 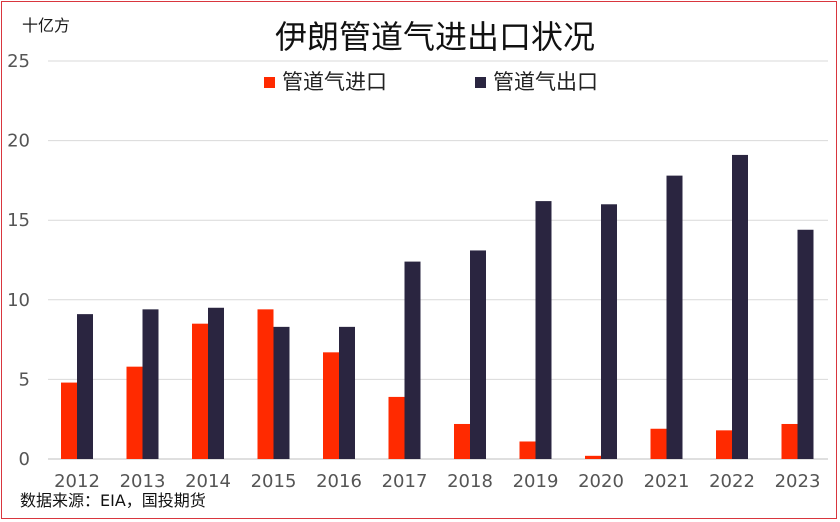 What do you see at coordinates (405, 481) in the screenshot?
I see `x-tick-label: 2017` at bounding box center [405, 481].